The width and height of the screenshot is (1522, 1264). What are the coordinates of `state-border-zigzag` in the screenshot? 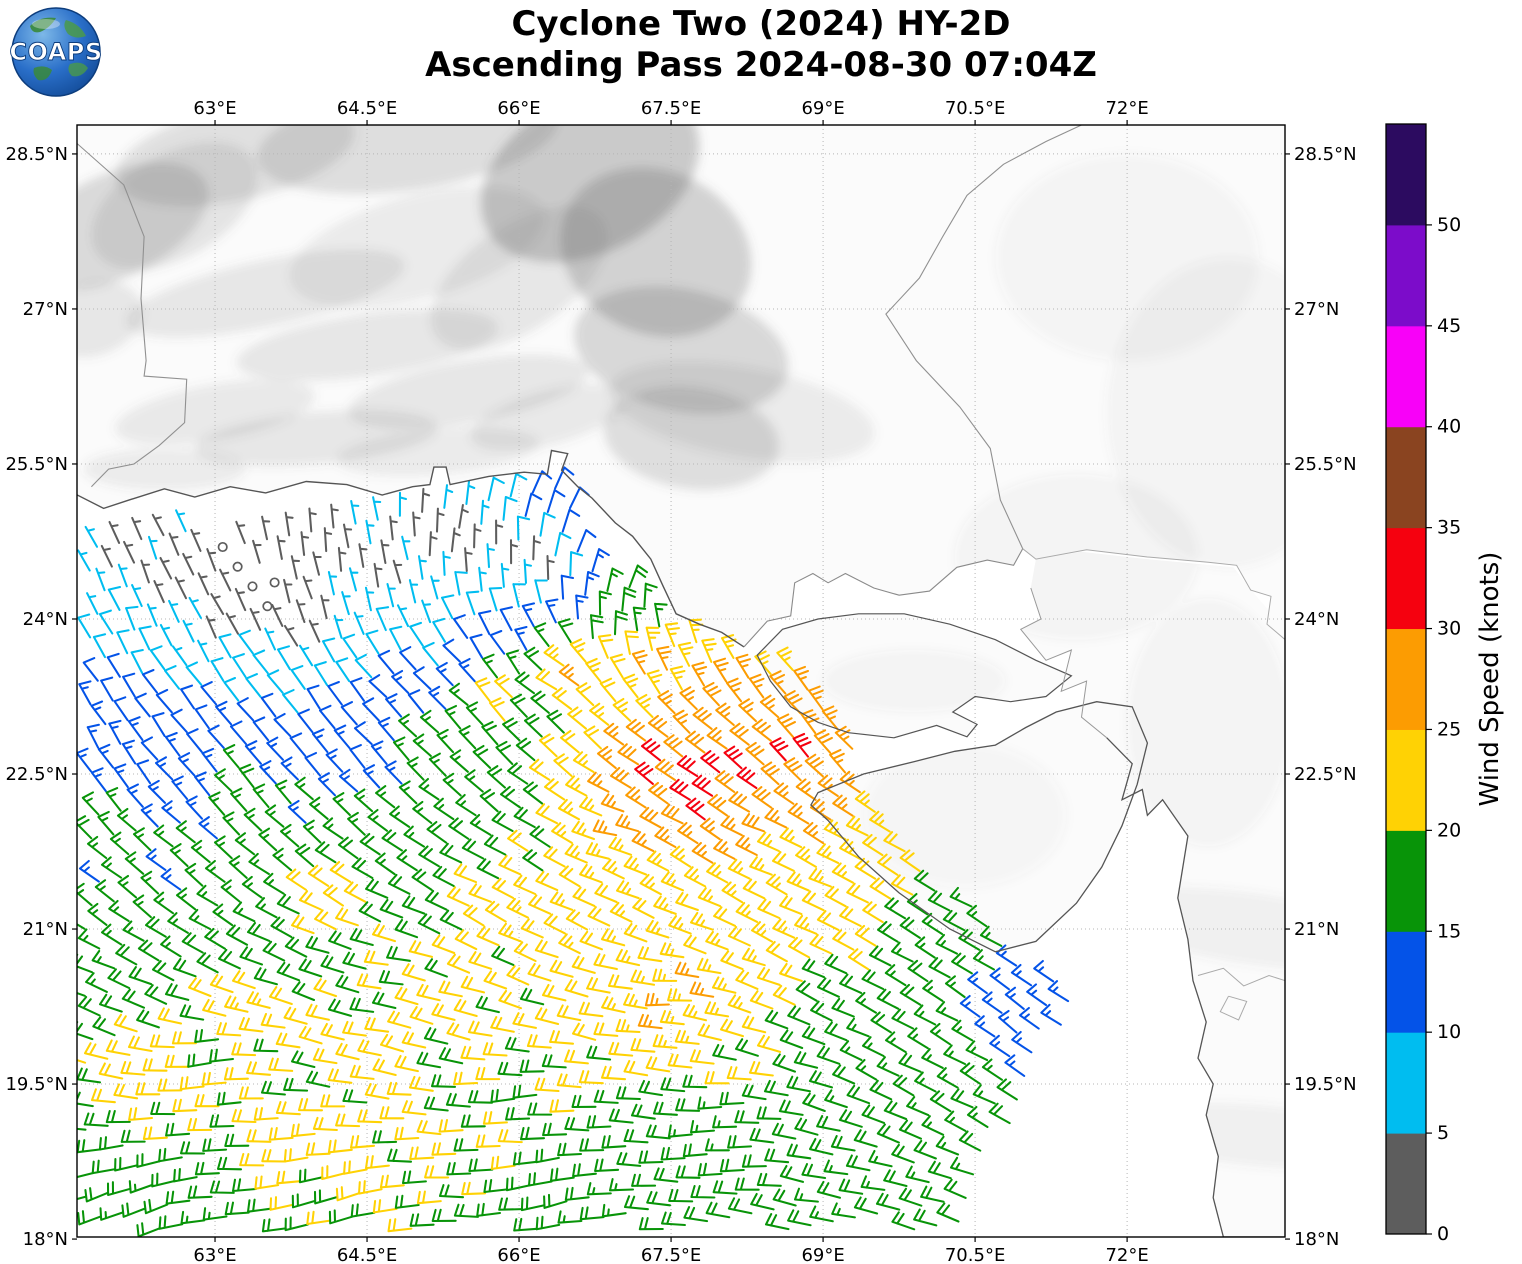 It's located at (1241, 977).